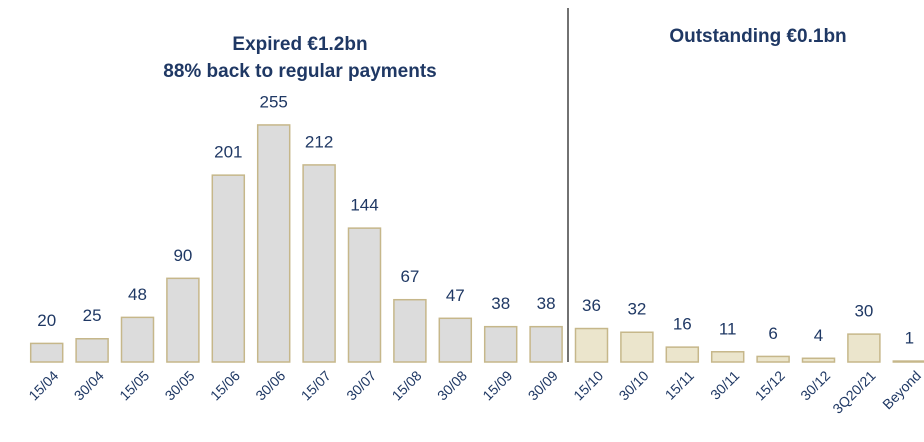 Image resolution: width=924 pixels, height=442 pixels. Describe the element at coordinates (725, 385) in the screenshot. I see `x-tick-label: 30/11` at that location.